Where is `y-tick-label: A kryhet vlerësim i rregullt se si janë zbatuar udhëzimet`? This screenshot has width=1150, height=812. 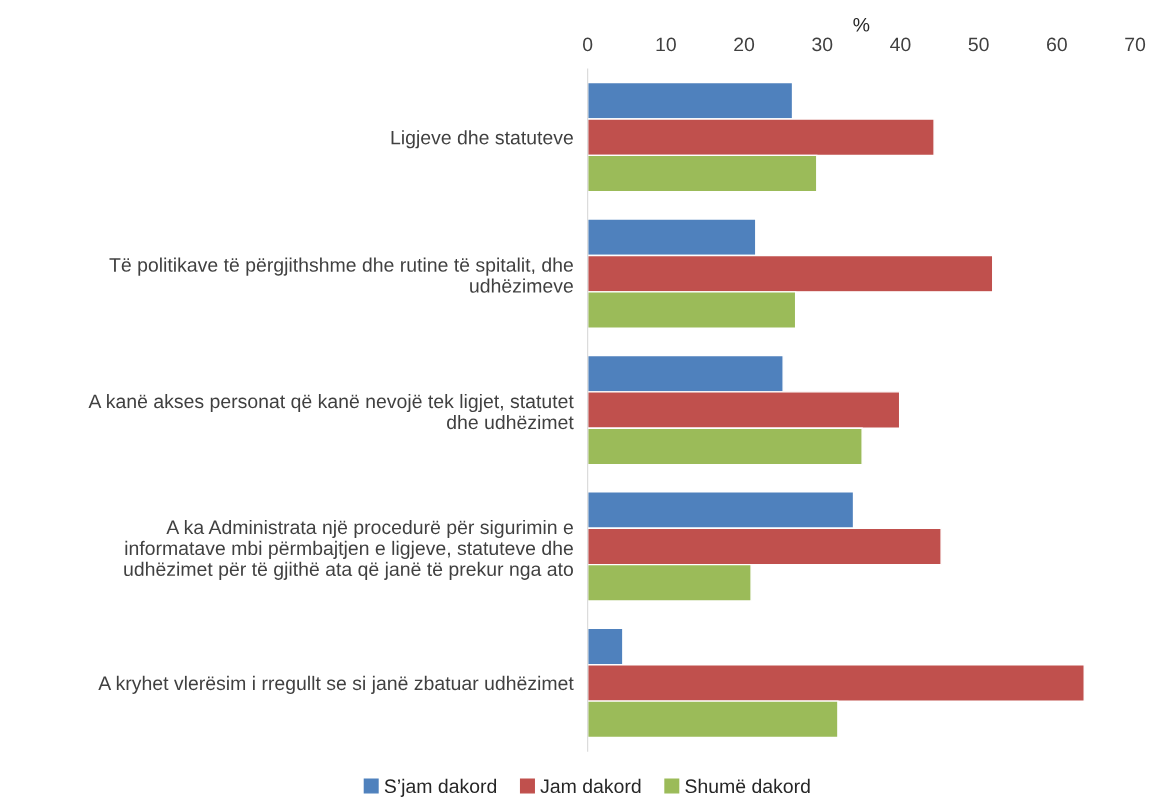 y-tick-label: A kryhet vlerësim i rregullt se si janë zbatuar udhëzimet is located at coordinates (336, 684).